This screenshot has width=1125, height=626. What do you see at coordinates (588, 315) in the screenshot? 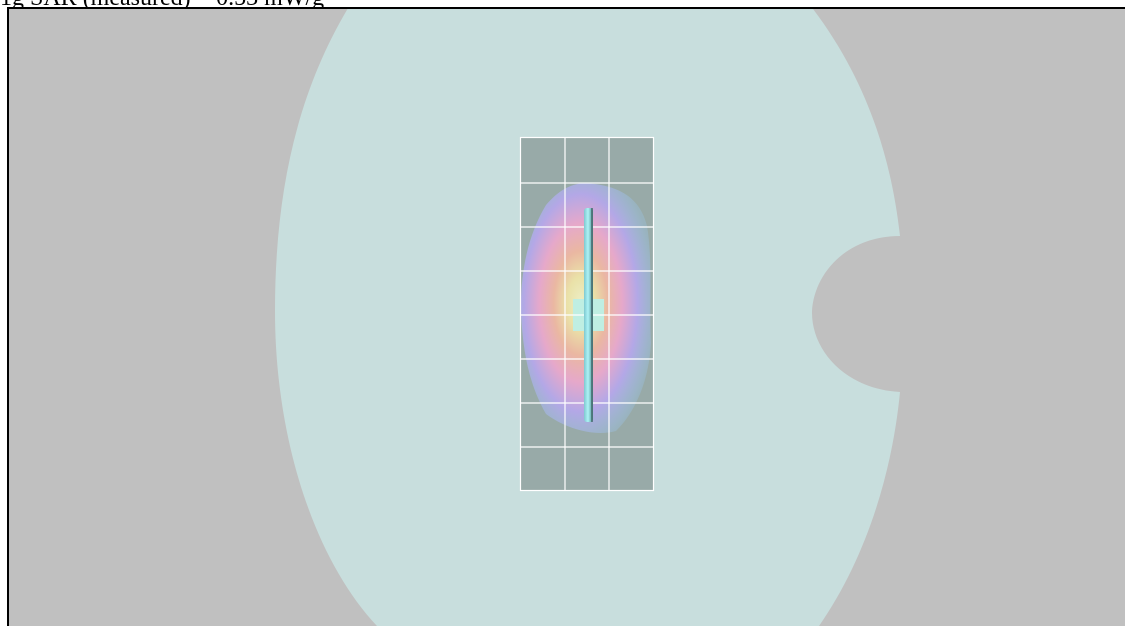
I see `dipole-antenna` at bounding box center [588, 315].